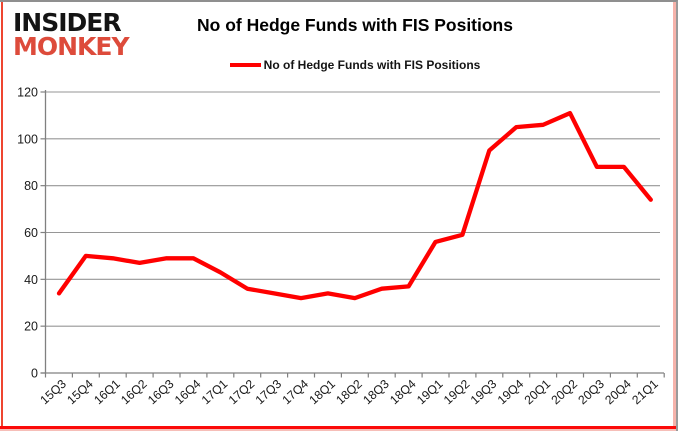 Image resolution: width=678 pixels, height=431 pixels. Describe the element at coordinates (80, 392) in the screenshot. I see `svg-text: 15Q4` at that location.